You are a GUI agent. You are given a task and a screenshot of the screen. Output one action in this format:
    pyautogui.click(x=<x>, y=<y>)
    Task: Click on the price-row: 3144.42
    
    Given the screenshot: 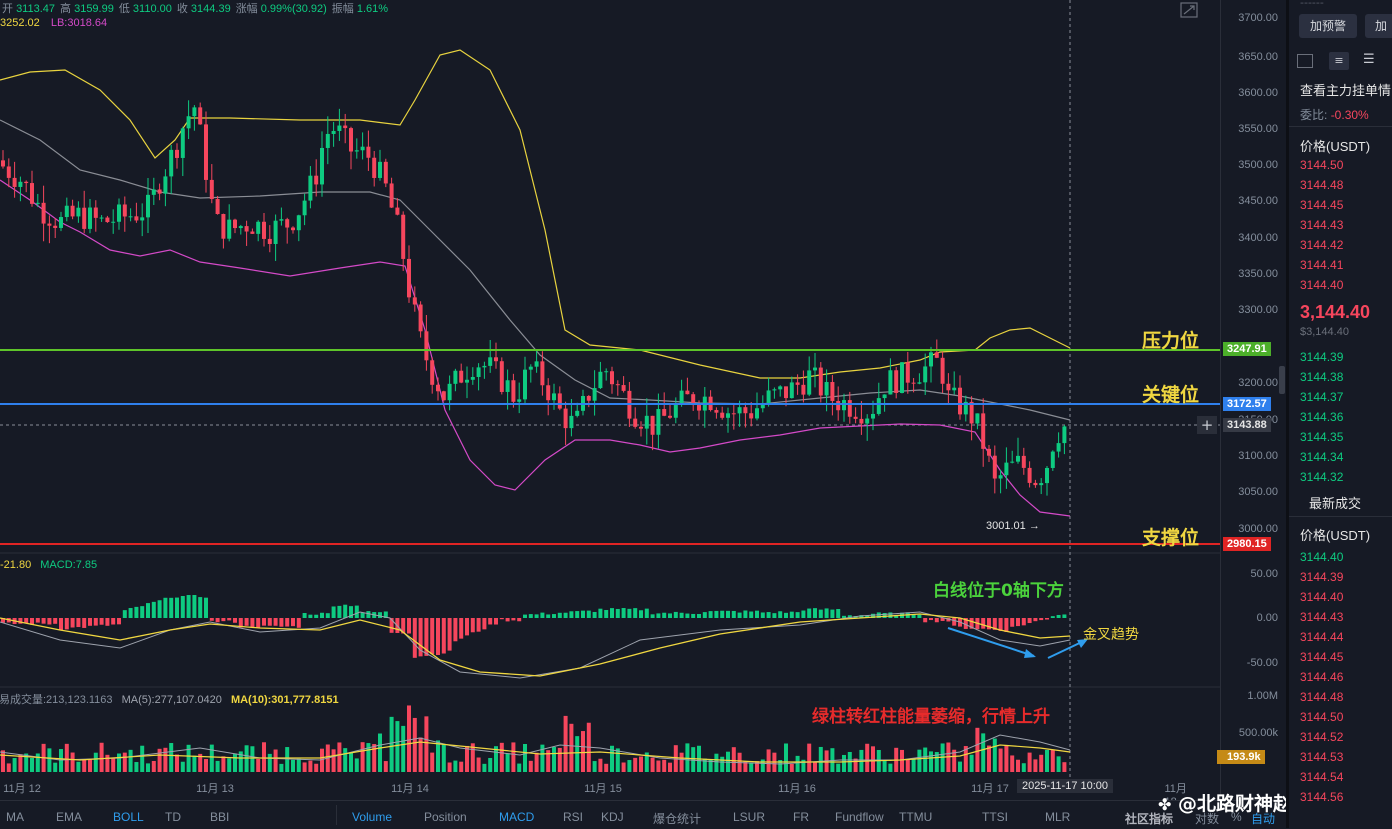 What is the action you would take?
    pyautogui.click(x=1322, y=245)
    